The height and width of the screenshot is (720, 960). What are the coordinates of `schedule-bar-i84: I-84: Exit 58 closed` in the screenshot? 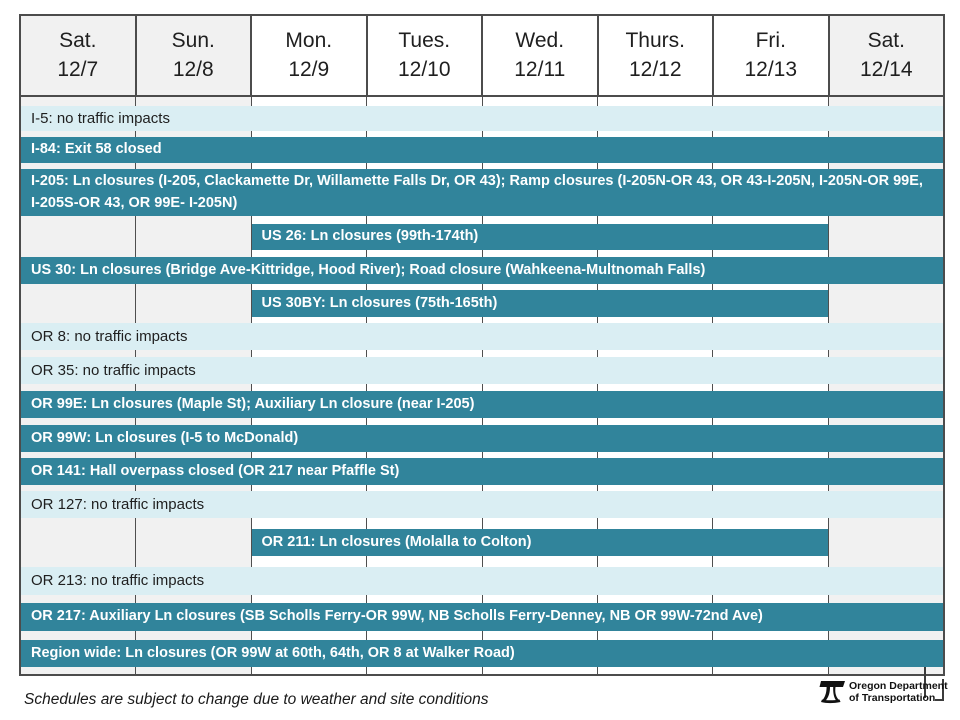 It's located at (482, 150).